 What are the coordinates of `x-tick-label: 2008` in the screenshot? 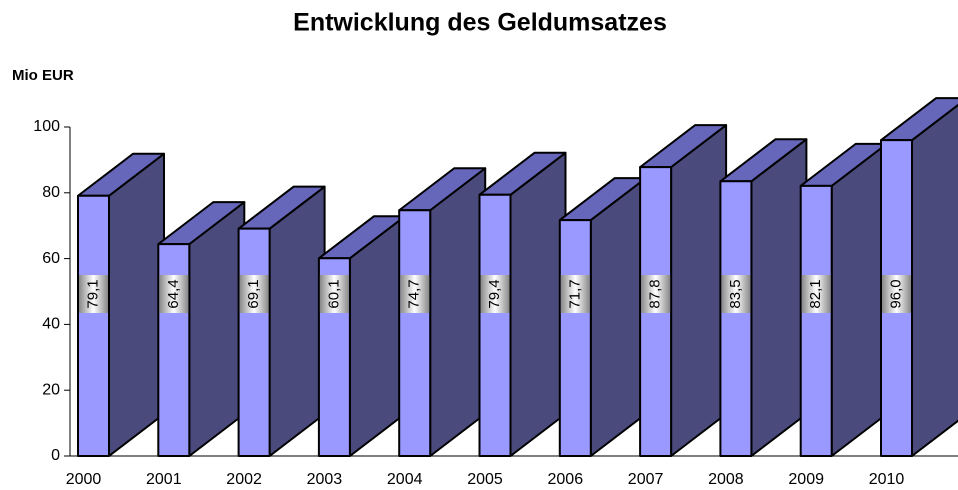 It's located at (726, 479).